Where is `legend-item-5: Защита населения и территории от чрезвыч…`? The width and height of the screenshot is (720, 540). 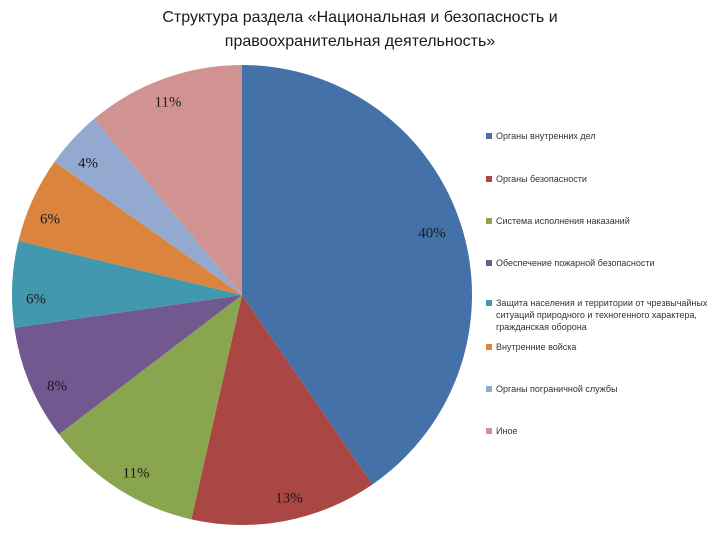 legend-item-5: Защита населения и территории от чрезвыч… is located at coordinates (601, 315).